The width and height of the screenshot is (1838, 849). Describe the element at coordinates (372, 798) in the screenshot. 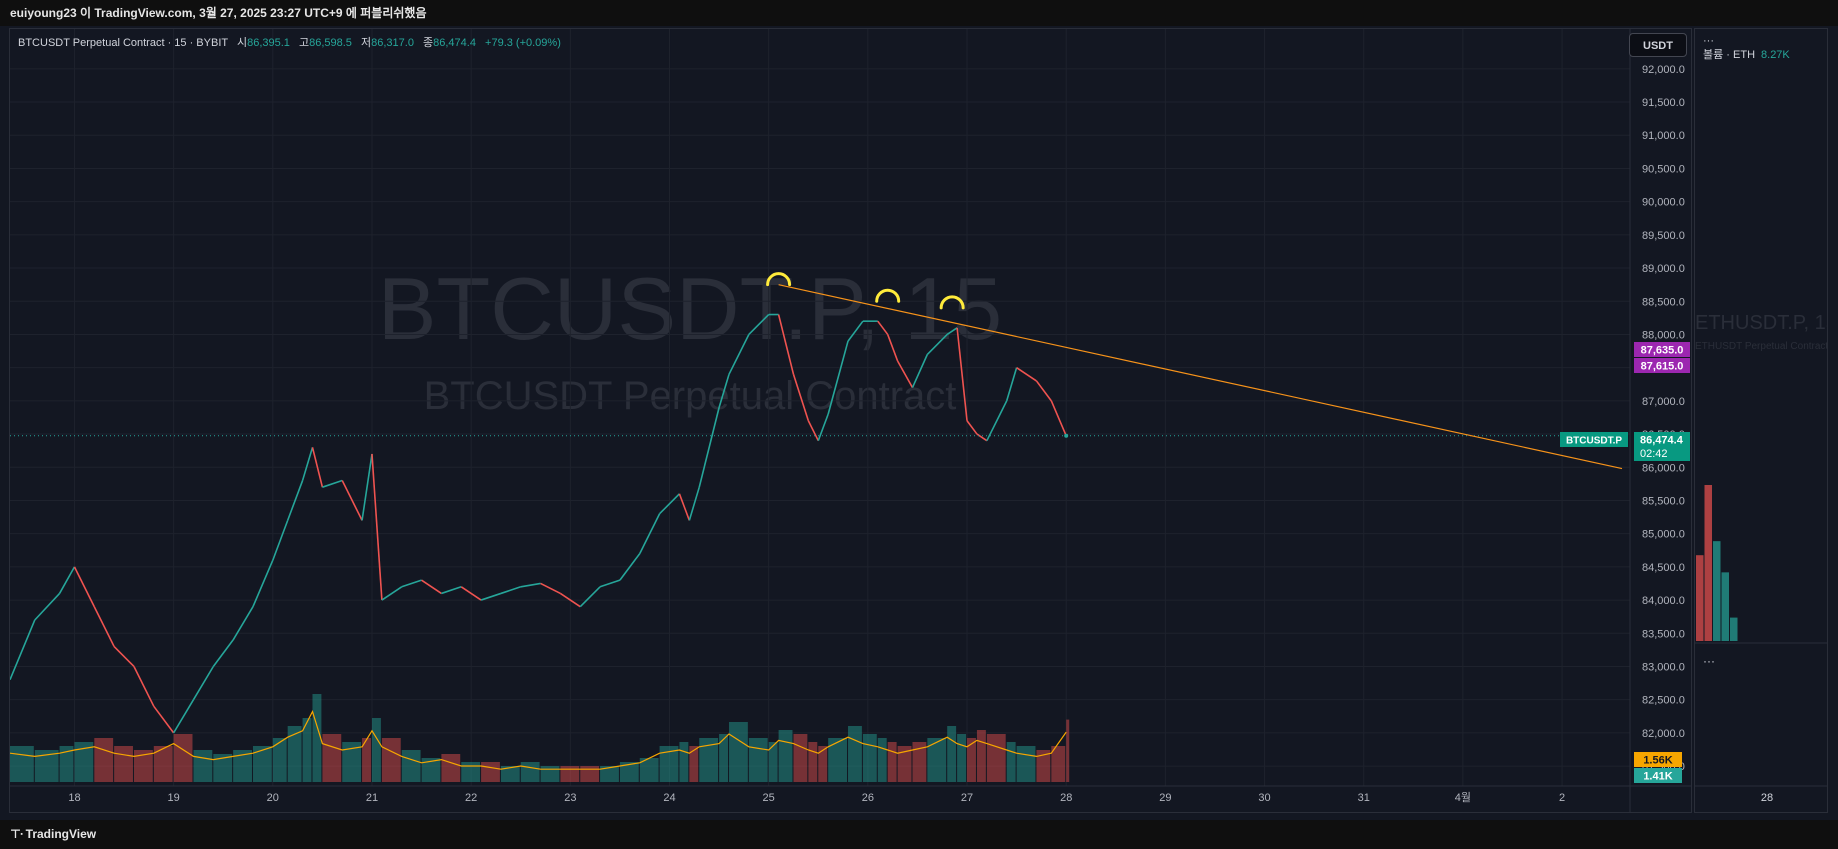

I see `x-tick-label: 21` at that location.